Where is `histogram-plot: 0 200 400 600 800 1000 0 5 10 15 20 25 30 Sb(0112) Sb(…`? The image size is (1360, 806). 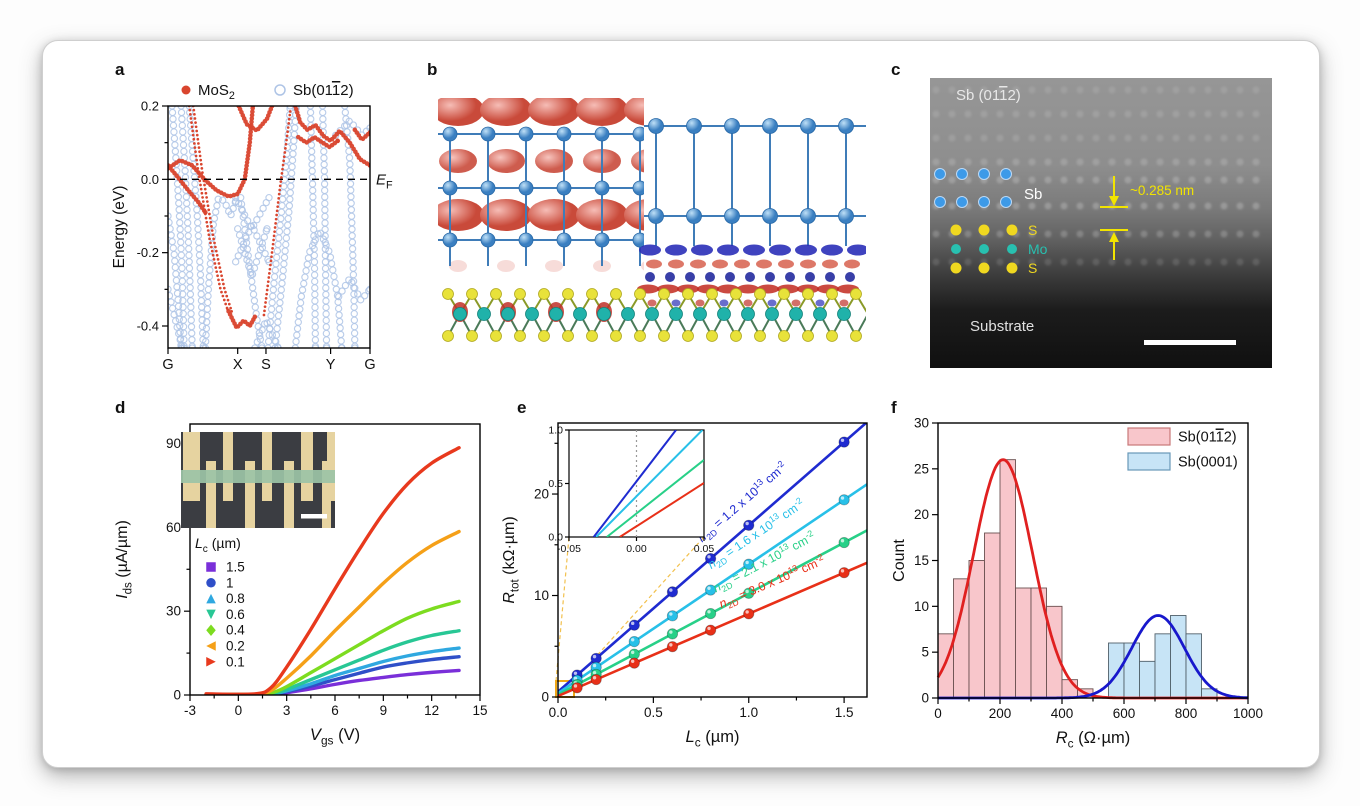 histogram-plot: 0 200 400 600 800 1000 0 5 10 15 20 25 30 Sb(0112) Sb(… is located at coordinates (1077, 583).